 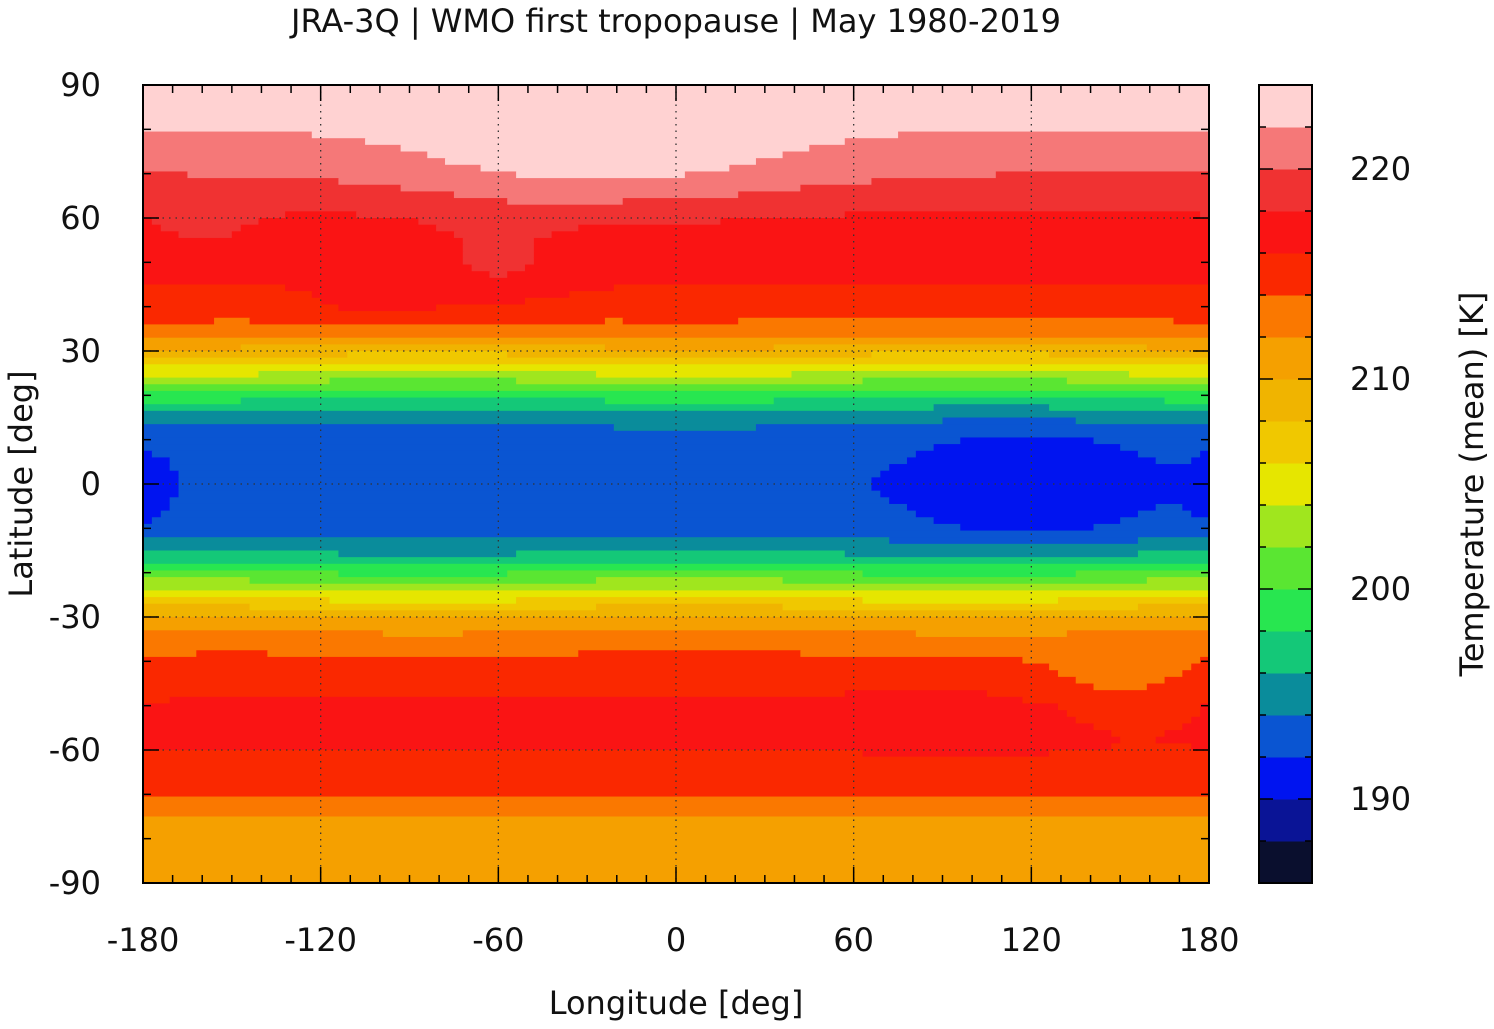 What do you see at coordinates (80, 85) in the screenshot?
I see `y-tick-label: 90` at bounding box center [80, 85].